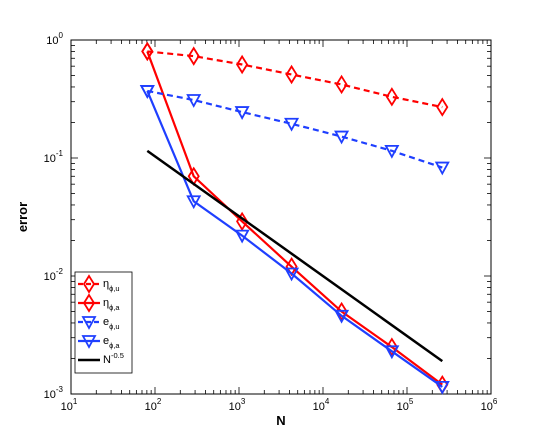  What do you see at coordinates (405, 405) in the screenshot?
I see `x-tick-label: 10⁵` at bounding box center [405, 405].